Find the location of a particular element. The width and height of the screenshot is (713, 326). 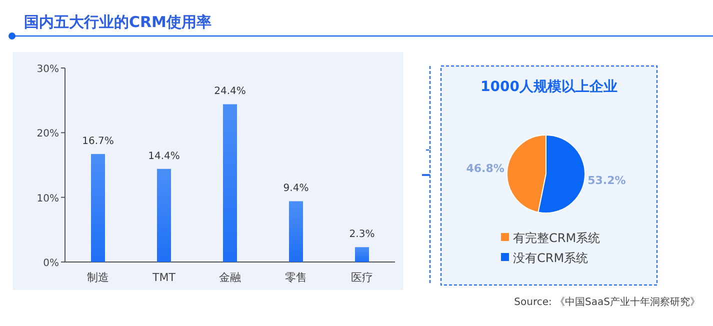

x-tick-label: 医疗 is located at coordinates (362, 277).